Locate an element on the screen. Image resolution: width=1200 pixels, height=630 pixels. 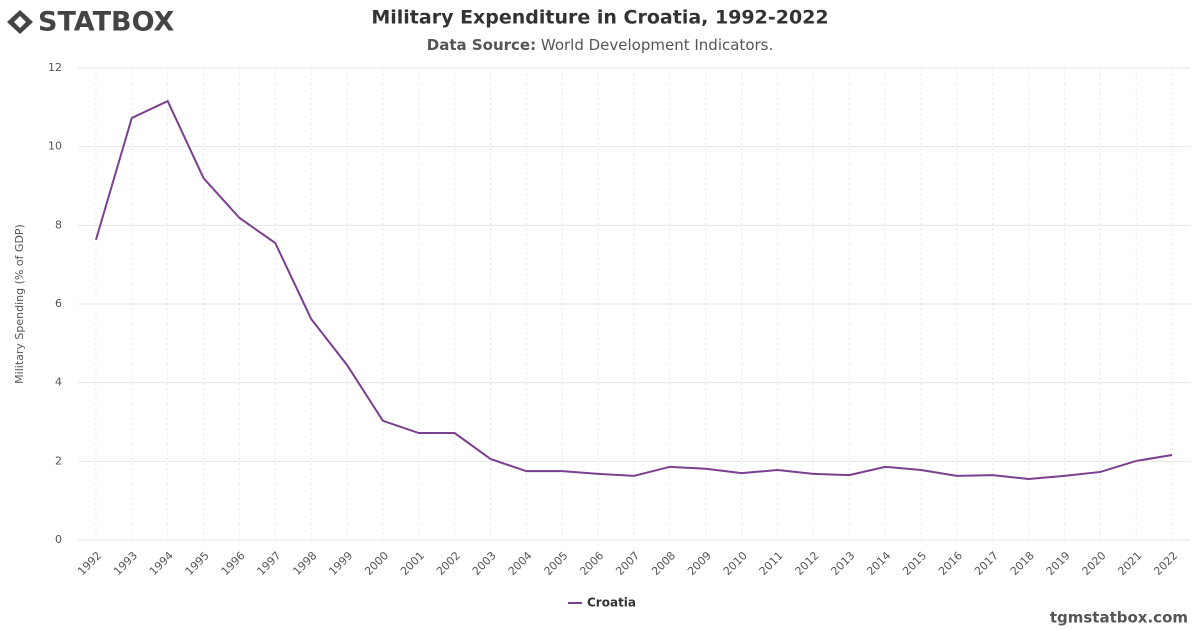
x-tick-label: 2013 is located at coordinates (842, 563).